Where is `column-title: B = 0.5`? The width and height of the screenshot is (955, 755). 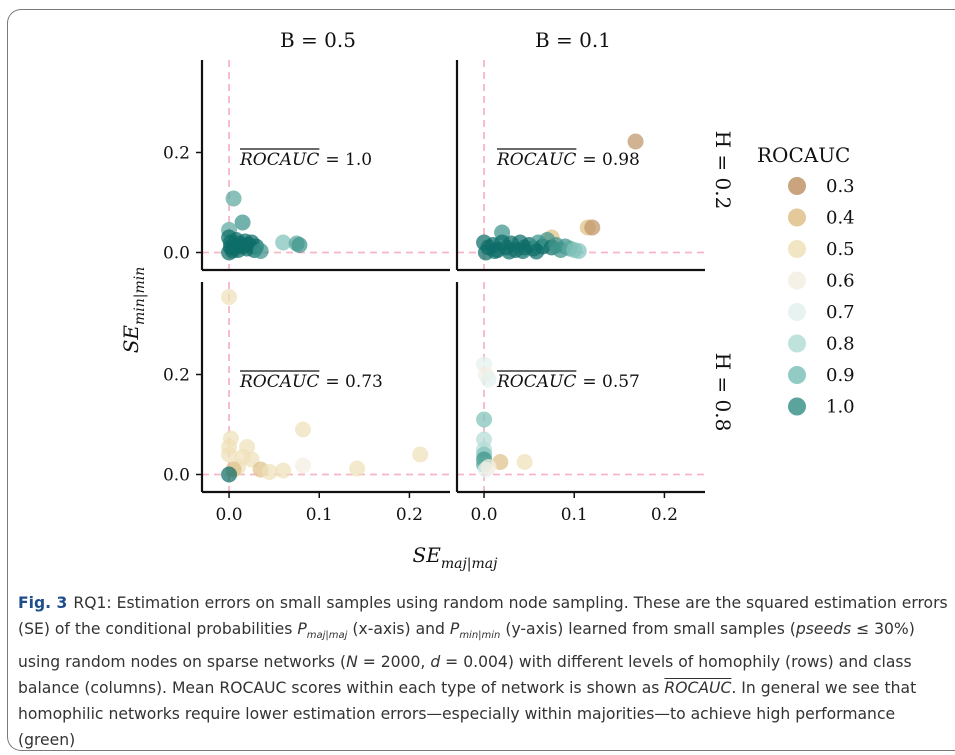 column-title: B = 0.5 is located at coordinates (318, 40).